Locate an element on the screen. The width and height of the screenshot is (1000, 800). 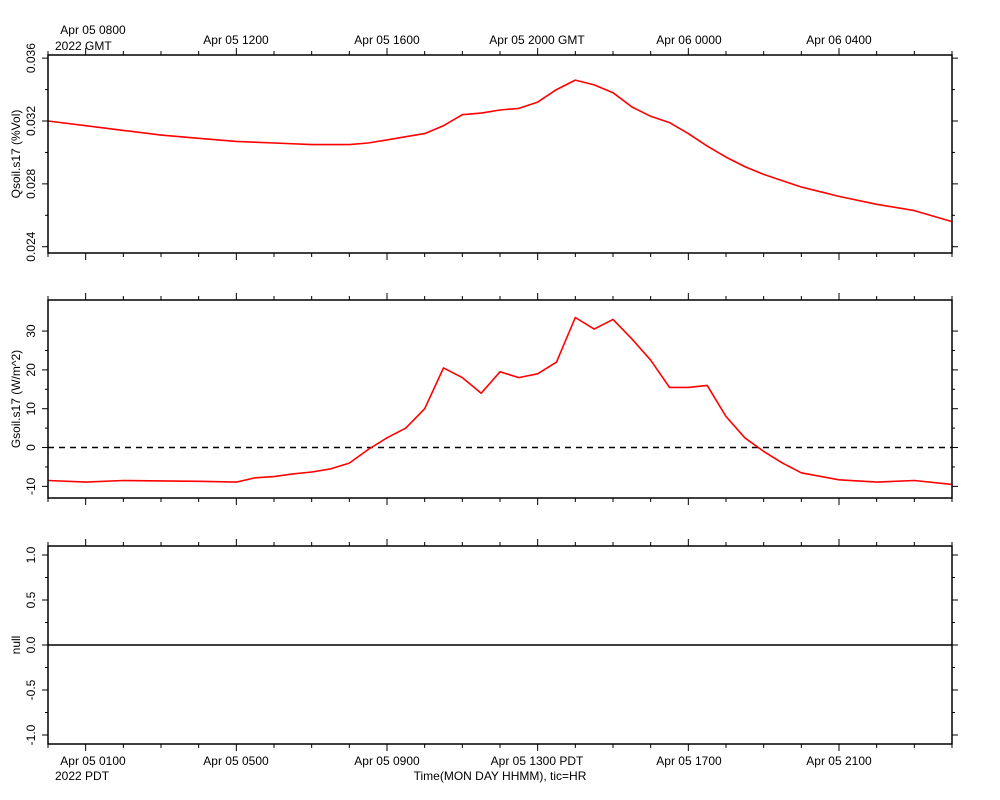
y-tick-label-gsoil: 20 is located at coordinates (31, 370).